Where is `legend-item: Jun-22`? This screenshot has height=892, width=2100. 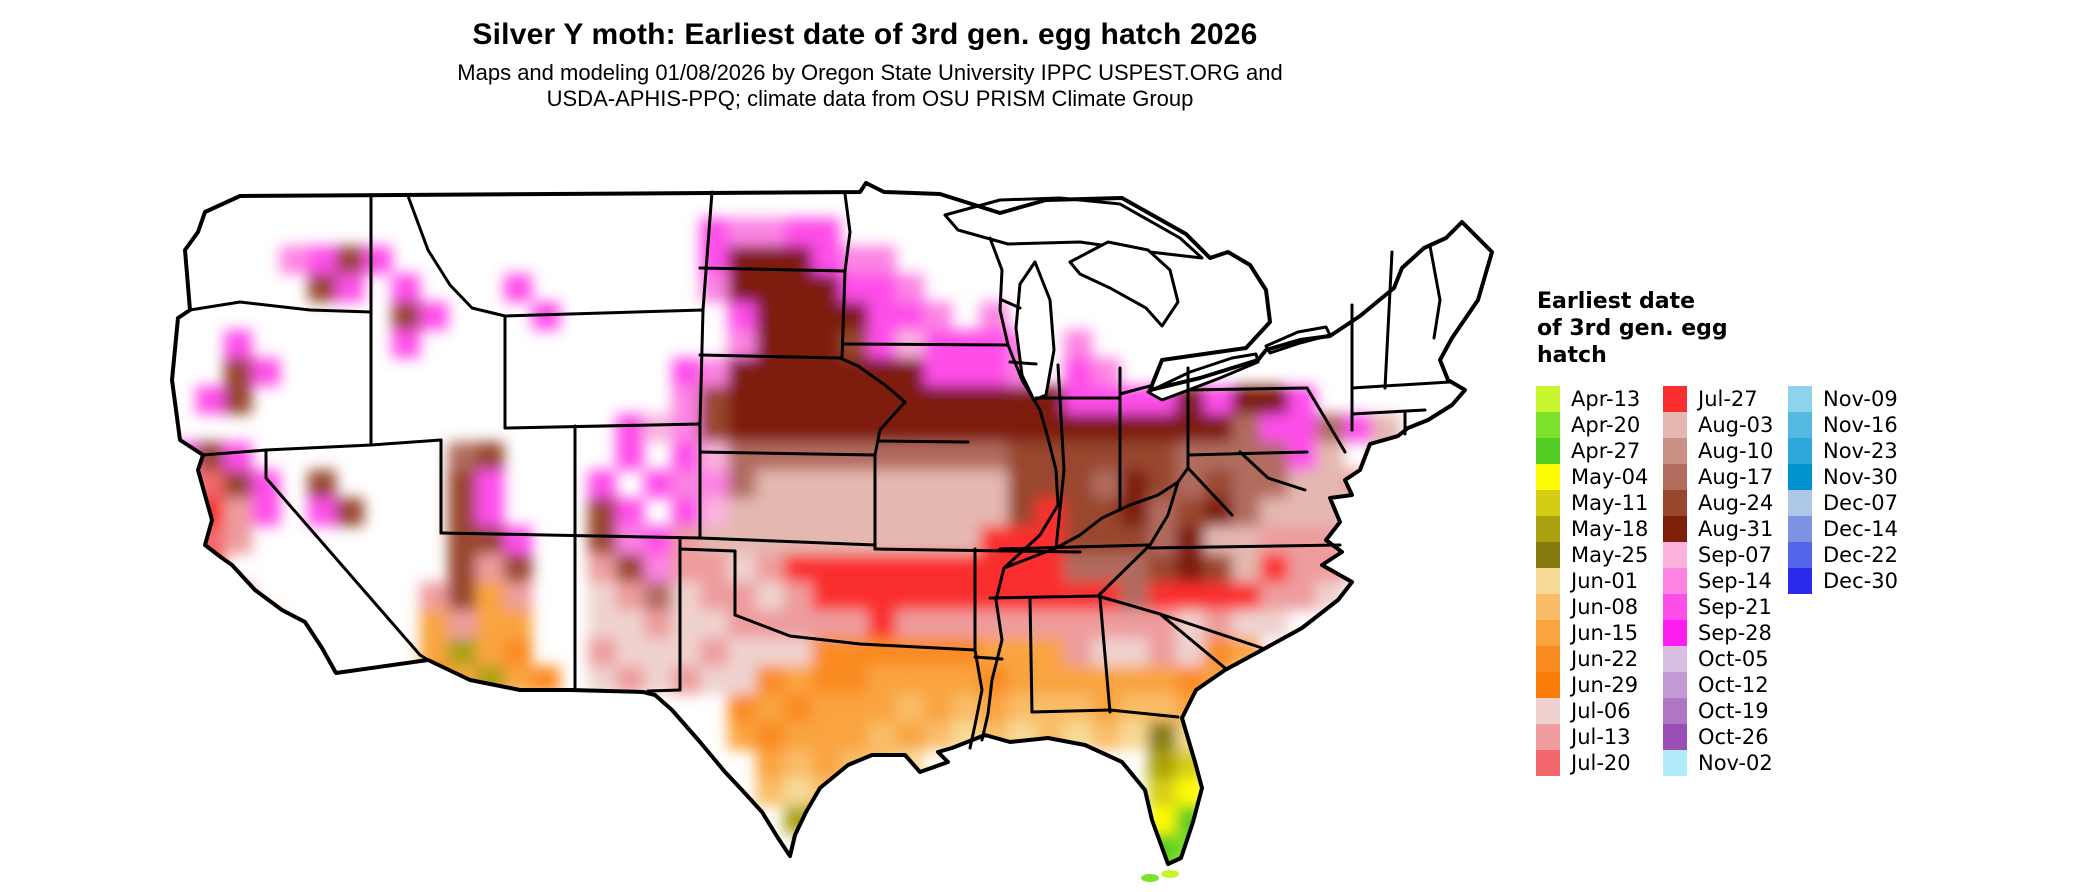
legend-item: Jun-22 is located at coordinates (1592, 659).